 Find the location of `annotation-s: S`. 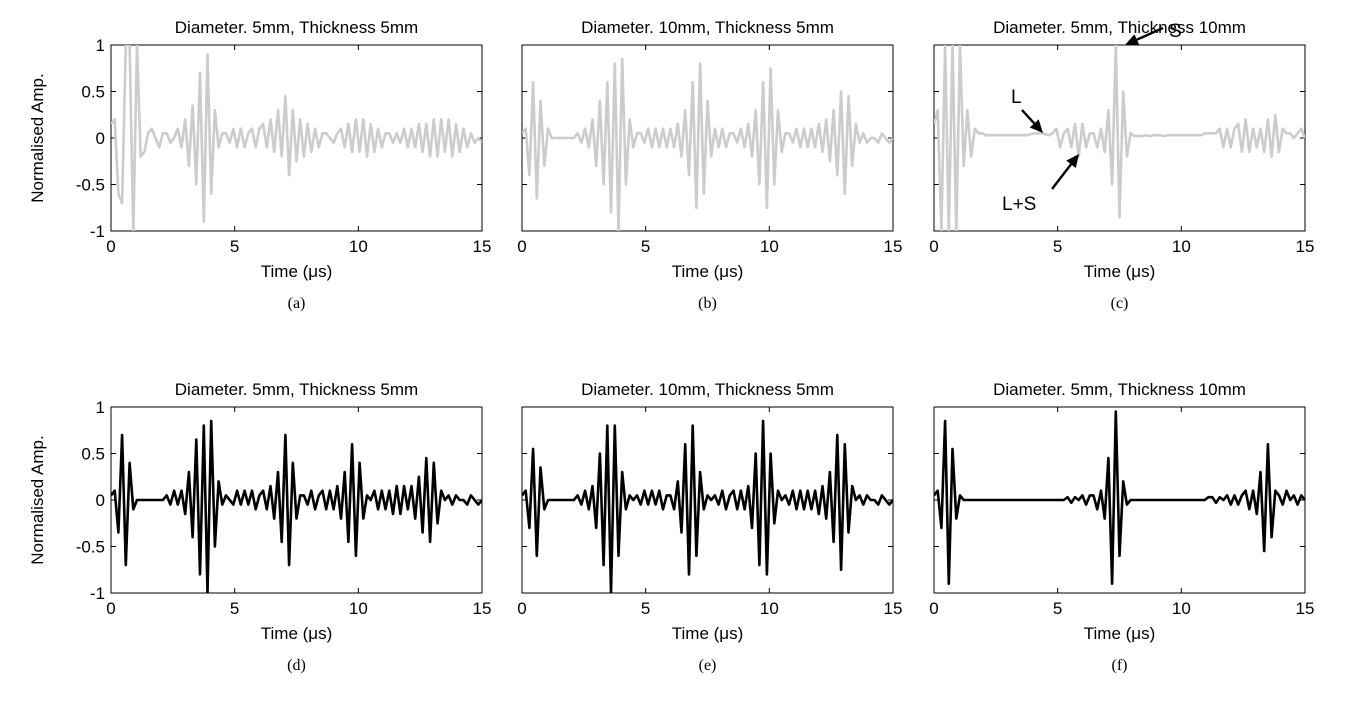

annotation-s: S is located at coordinates (1175, 31).